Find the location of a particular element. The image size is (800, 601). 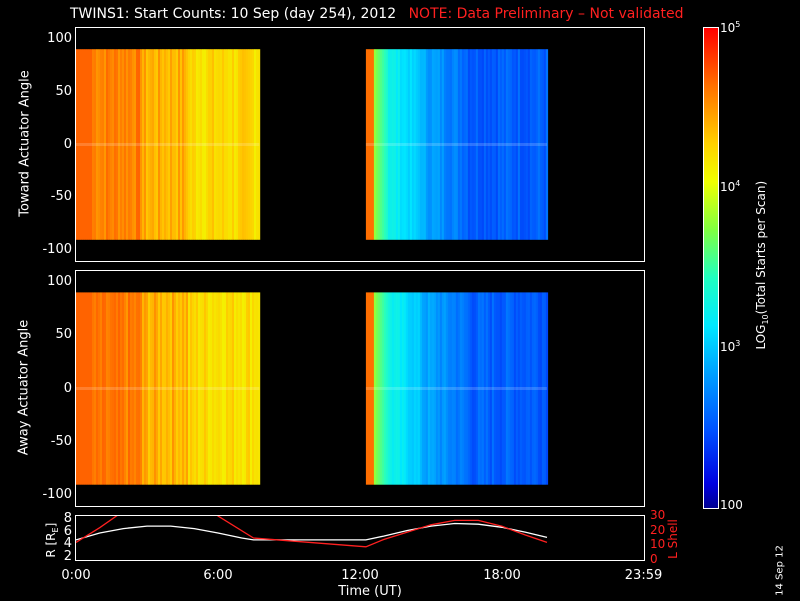

y-tick-label: 0 is located at coordinates (67, 144).